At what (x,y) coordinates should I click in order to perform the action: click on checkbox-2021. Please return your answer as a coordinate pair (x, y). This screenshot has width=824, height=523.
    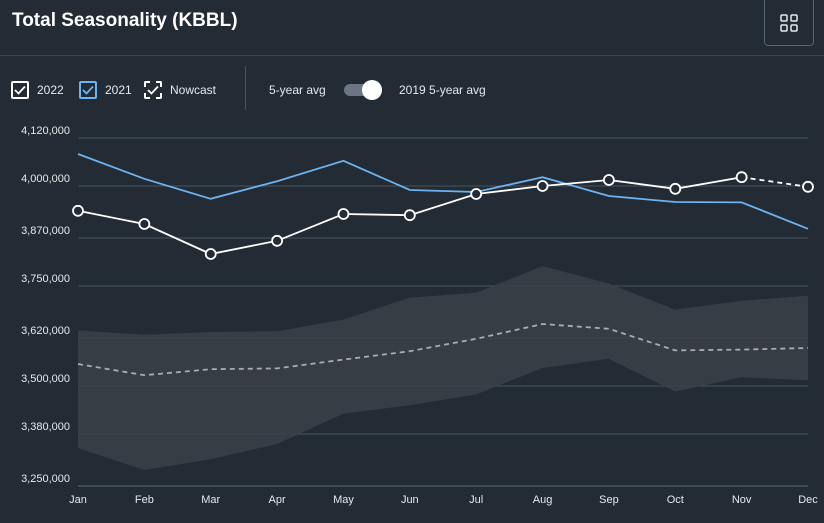
    Looking at the image, I should click on (88, 90).